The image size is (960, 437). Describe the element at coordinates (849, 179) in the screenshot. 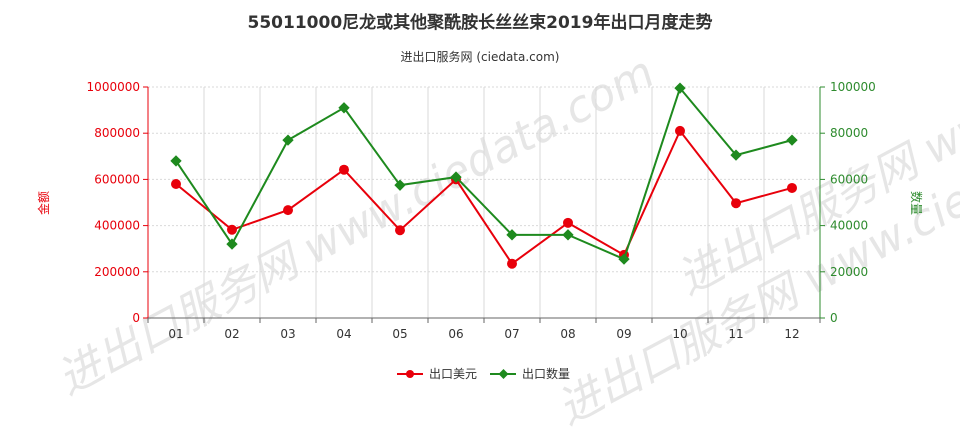

I see `y-tick-label-right: 60000` at that location.